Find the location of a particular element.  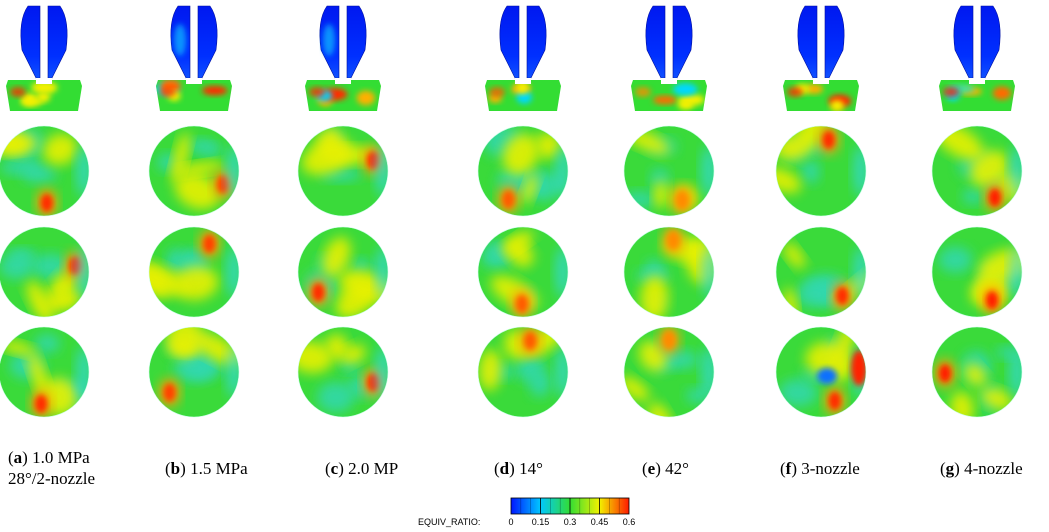

caption-letter: e is located at coordinates (651, 468).